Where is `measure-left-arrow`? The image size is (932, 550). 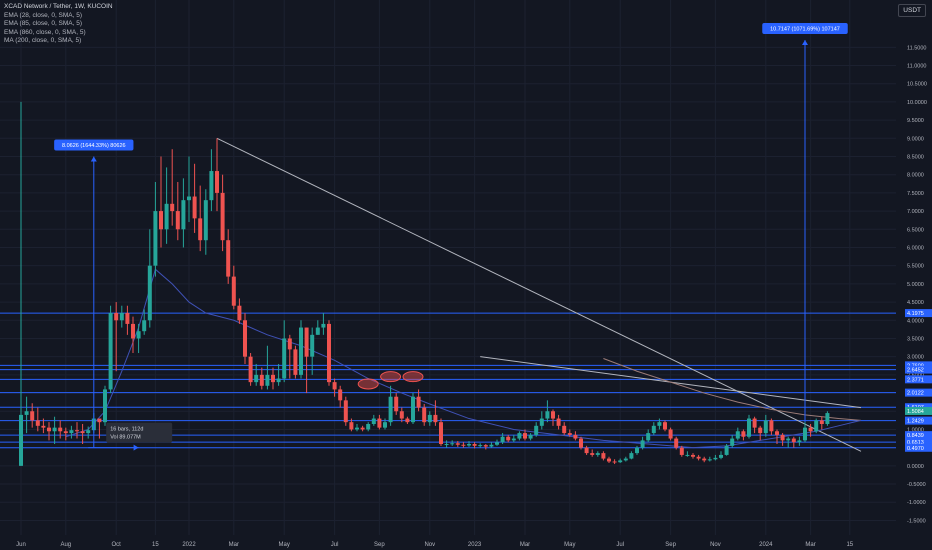 measure-left-arrow is located at coordinates (93, 159).